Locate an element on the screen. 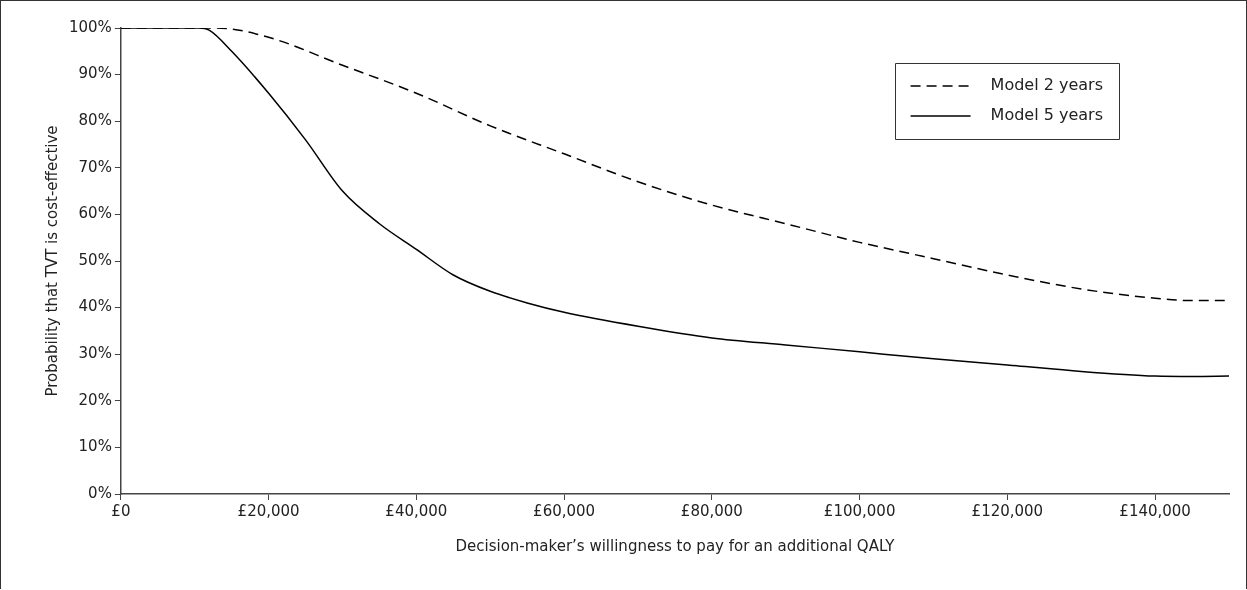  y-tick-label: 90% is located at coordinates (95, 73).